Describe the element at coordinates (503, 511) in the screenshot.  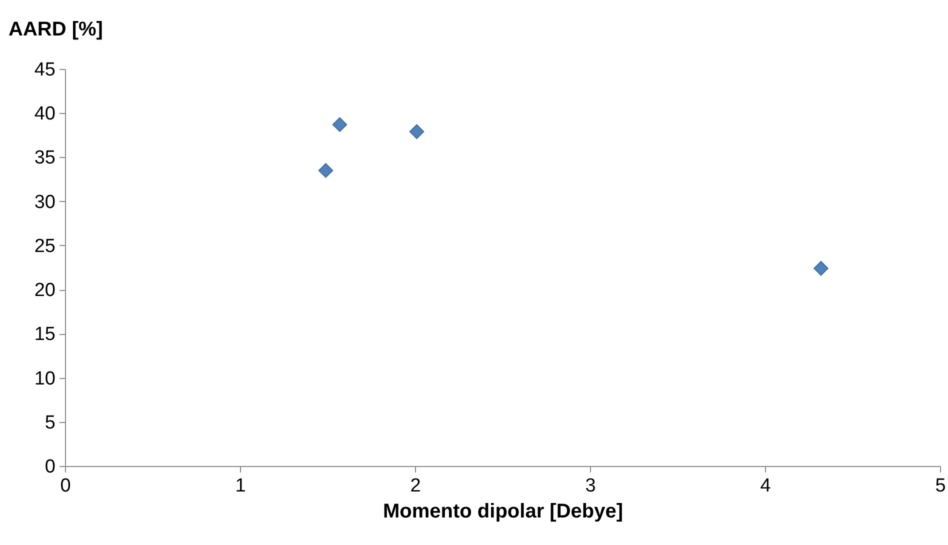
I see `x-axis-title: Momento dipolar [Debye]` at that location.